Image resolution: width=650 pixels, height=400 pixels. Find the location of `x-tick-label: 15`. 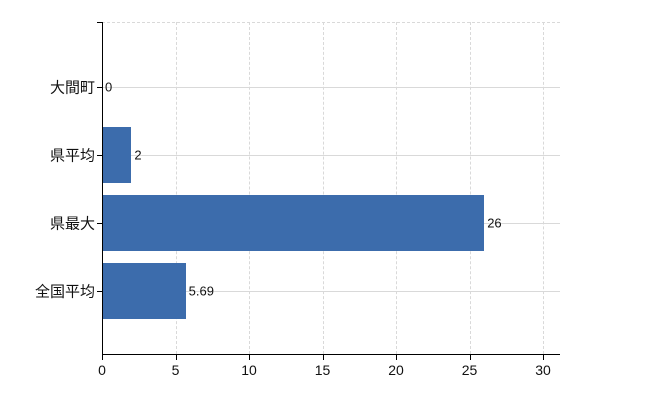

x-tick-label: 15 is located at coordinates (322, 370).